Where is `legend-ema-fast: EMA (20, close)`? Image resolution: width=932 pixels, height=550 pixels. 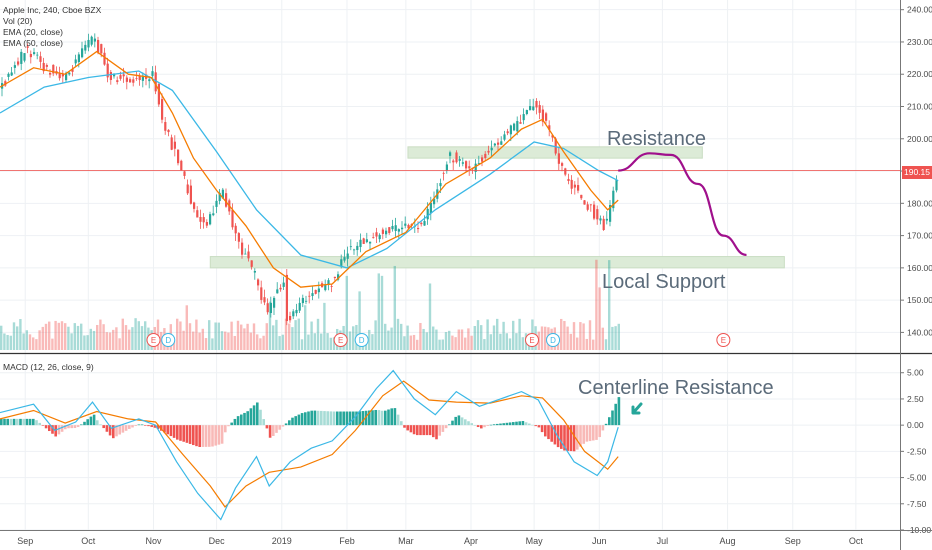 legend-ema-fast: EMA (20, close) is located at coordinates (33, 32).